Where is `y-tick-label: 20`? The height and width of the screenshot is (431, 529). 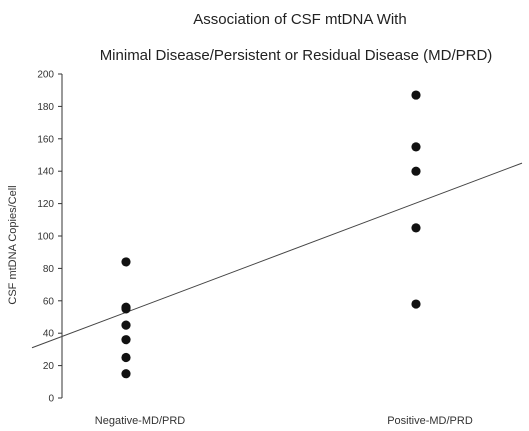
y-tick-label: 20 is located at coordinates (49, 366).